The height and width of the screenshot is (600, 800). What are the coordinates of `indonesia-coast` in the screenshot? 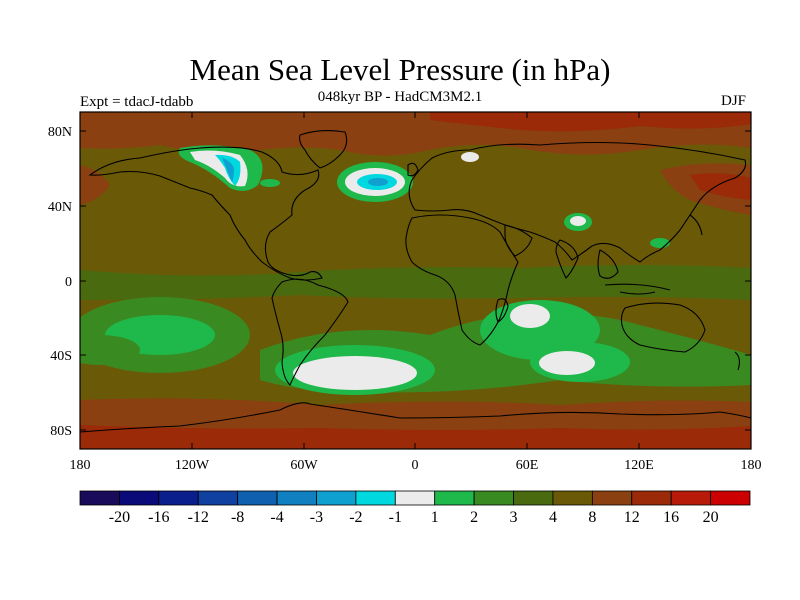 It's located at (637, 289).